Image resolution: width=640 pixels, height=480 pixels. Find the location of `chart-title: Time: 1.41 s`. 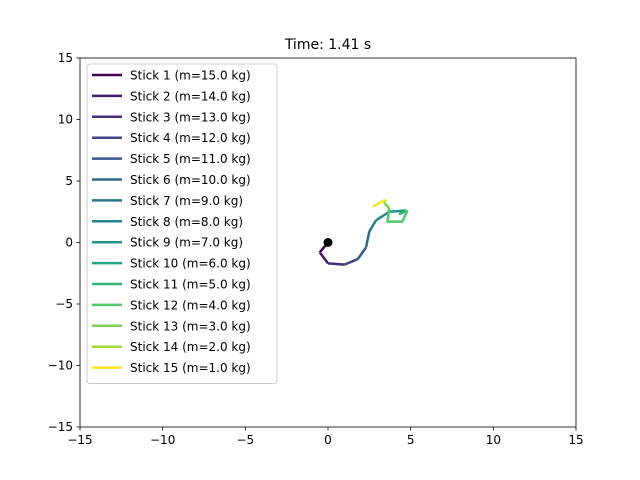

chart-title: Time: 1.41 s is located at coordinates (327, 45).